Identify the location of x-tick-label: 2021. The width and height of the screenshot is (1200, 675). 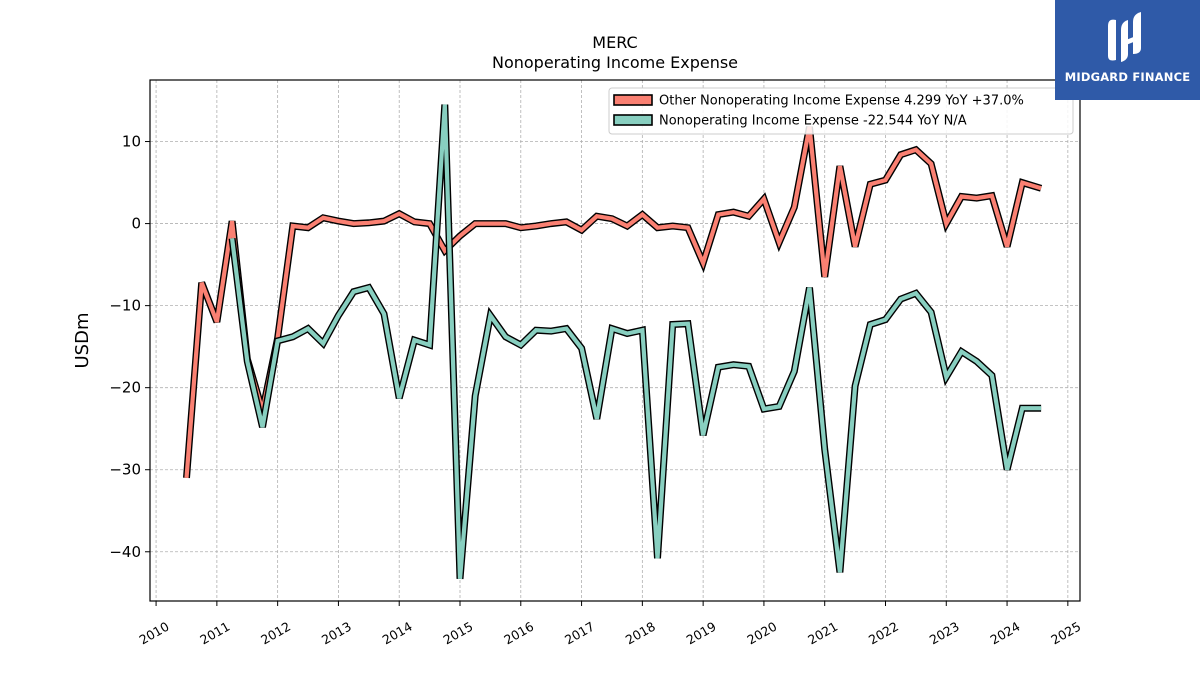
(822, 633).